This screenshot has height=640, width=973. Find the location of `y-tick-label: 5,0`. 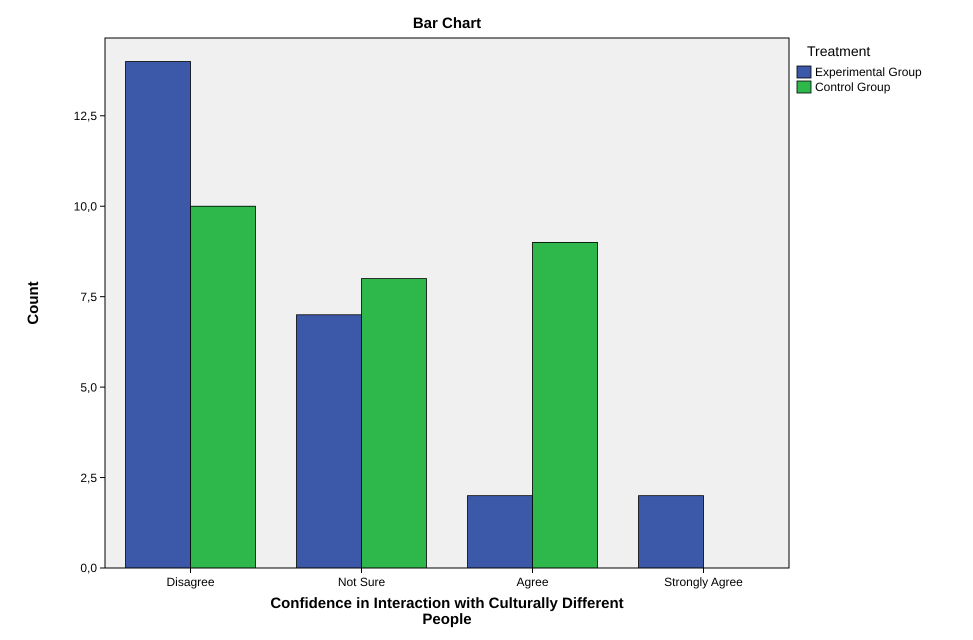

y-tick-label: 5,0 is located at coordinates (89, 387).